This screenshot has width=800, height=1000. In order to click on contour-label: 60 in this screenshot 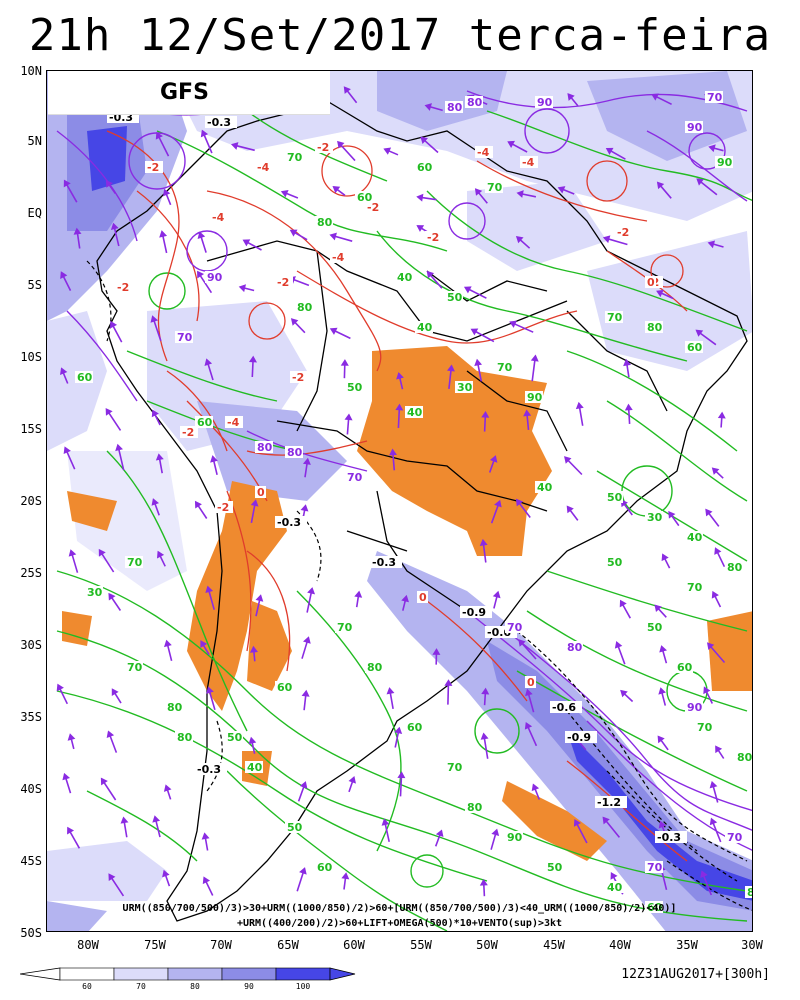, I will do `click(425, 167)`.